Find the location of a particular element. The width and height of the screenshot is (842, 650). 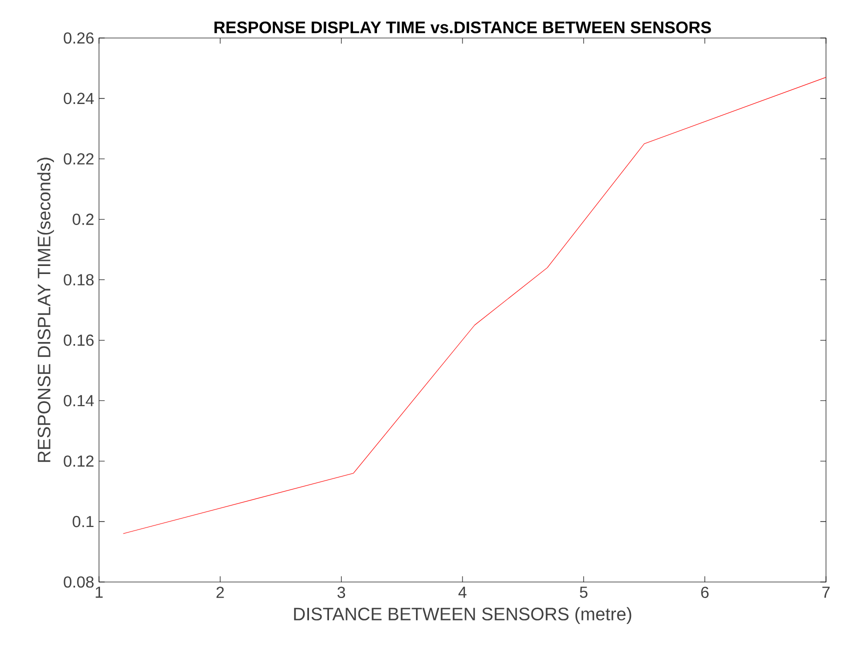

y-tick-label: 0.12 is located at coordinates (79, 461).